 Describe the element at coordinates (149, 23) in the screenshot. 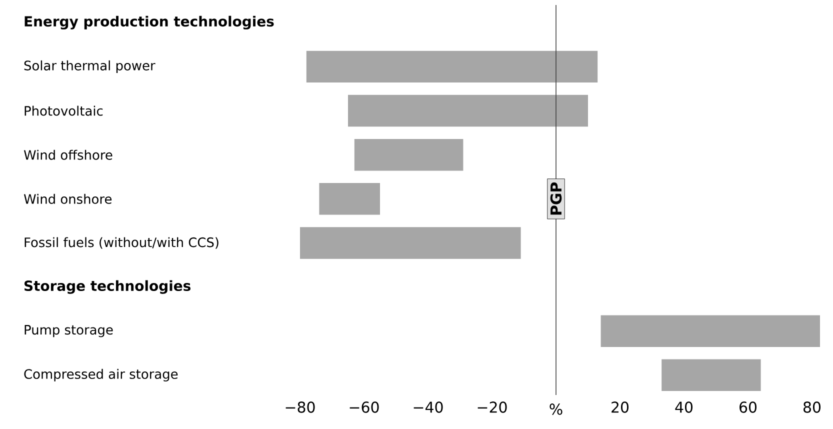

I see `y-tick-label: Energy production technologies` at that location.